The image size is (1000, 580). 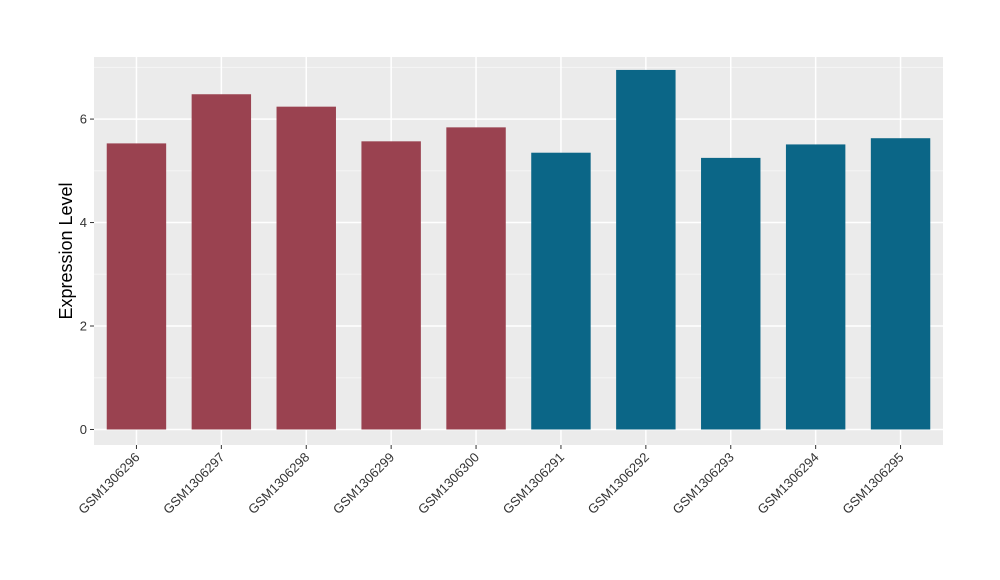 What do you see at coordinates (618, 483) in the screenshot?
I see `x-tick-label: GSM1306292` at bounding box center [618, 483].